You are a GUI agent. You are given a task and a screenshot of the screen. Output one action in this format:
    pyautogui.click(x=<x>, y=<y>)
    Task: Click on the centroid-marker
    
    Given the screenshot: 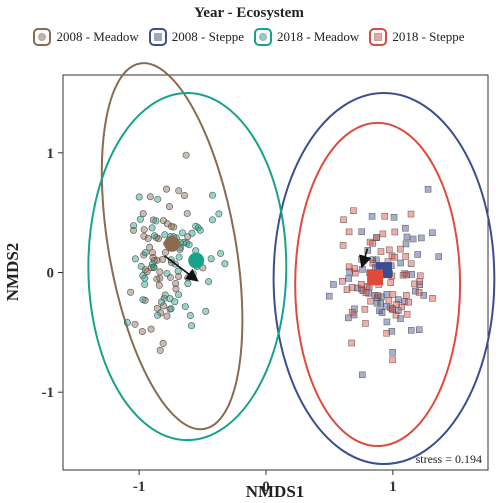 What is the action you would take?
    pyautogui.click(x=196, y=260)
    